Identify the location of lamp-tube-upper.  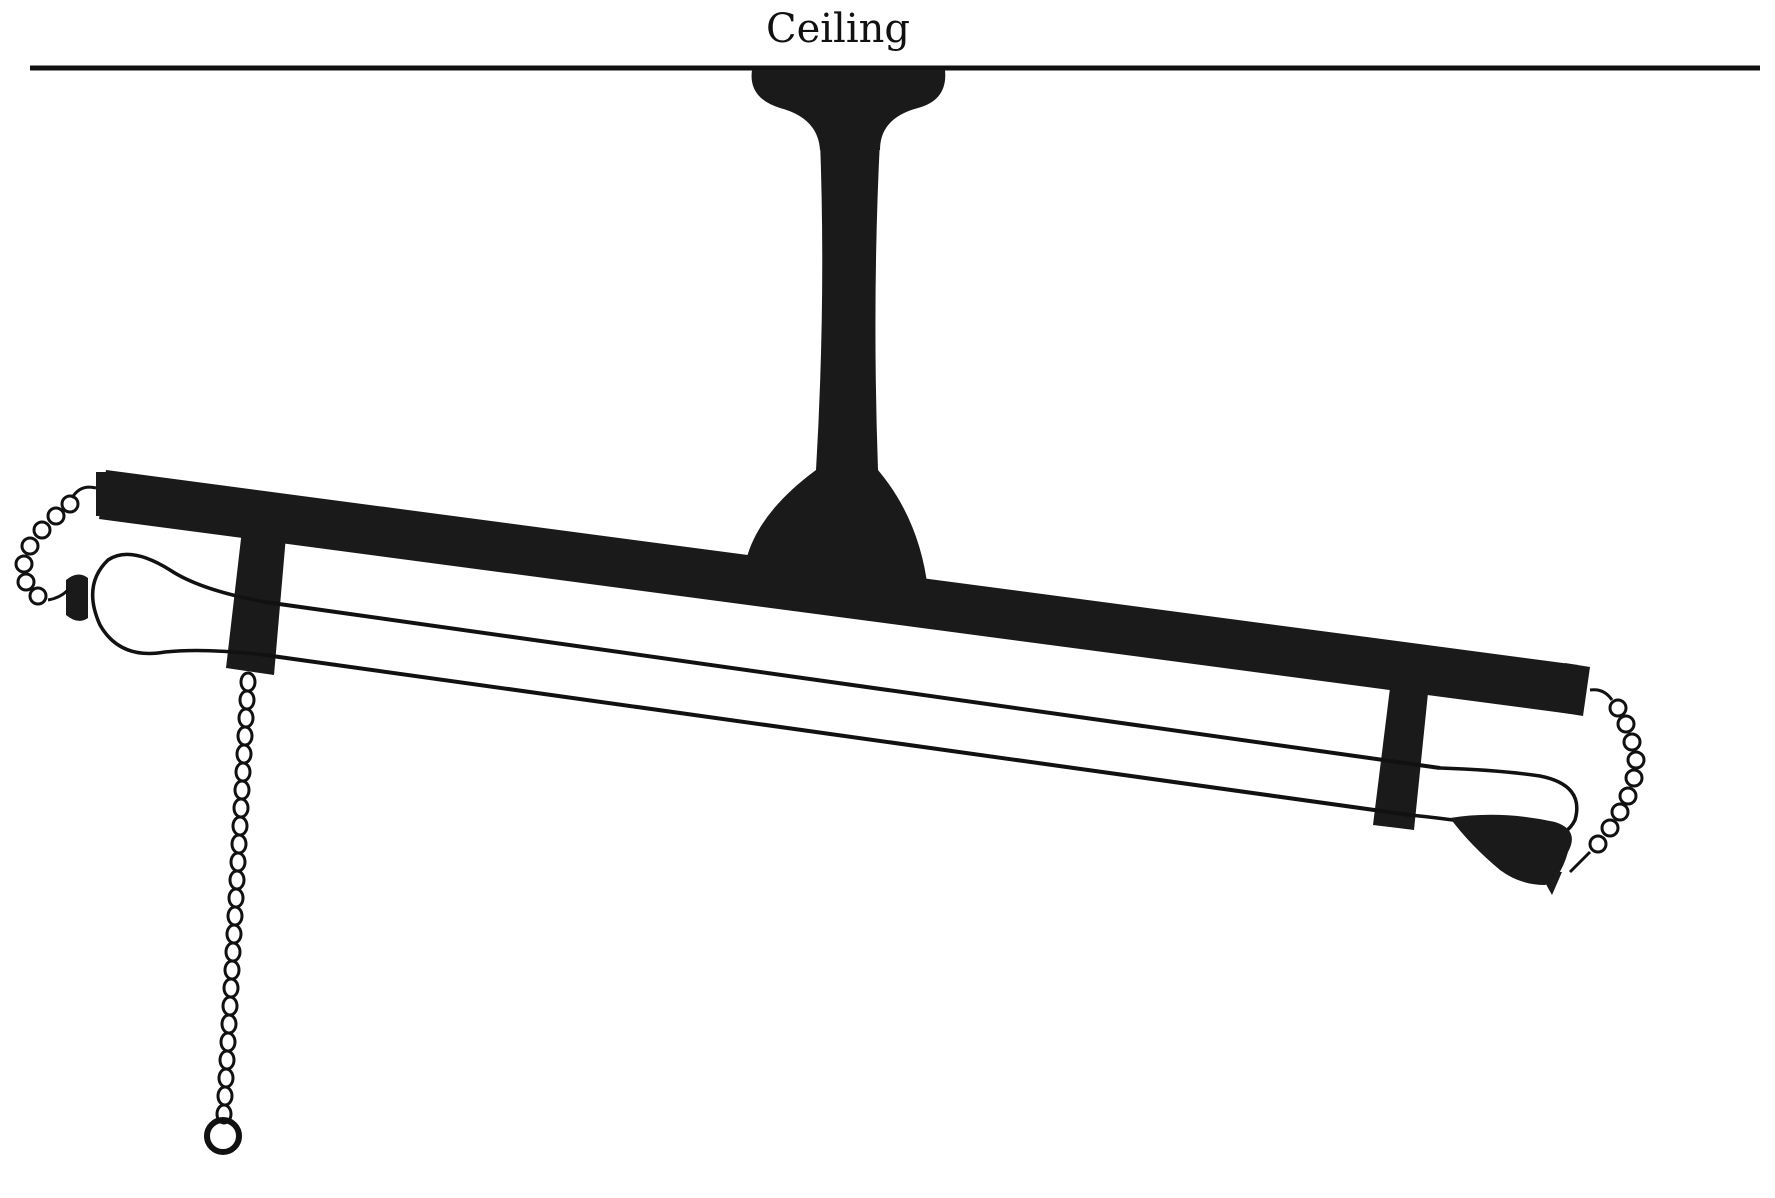
(852, 685).